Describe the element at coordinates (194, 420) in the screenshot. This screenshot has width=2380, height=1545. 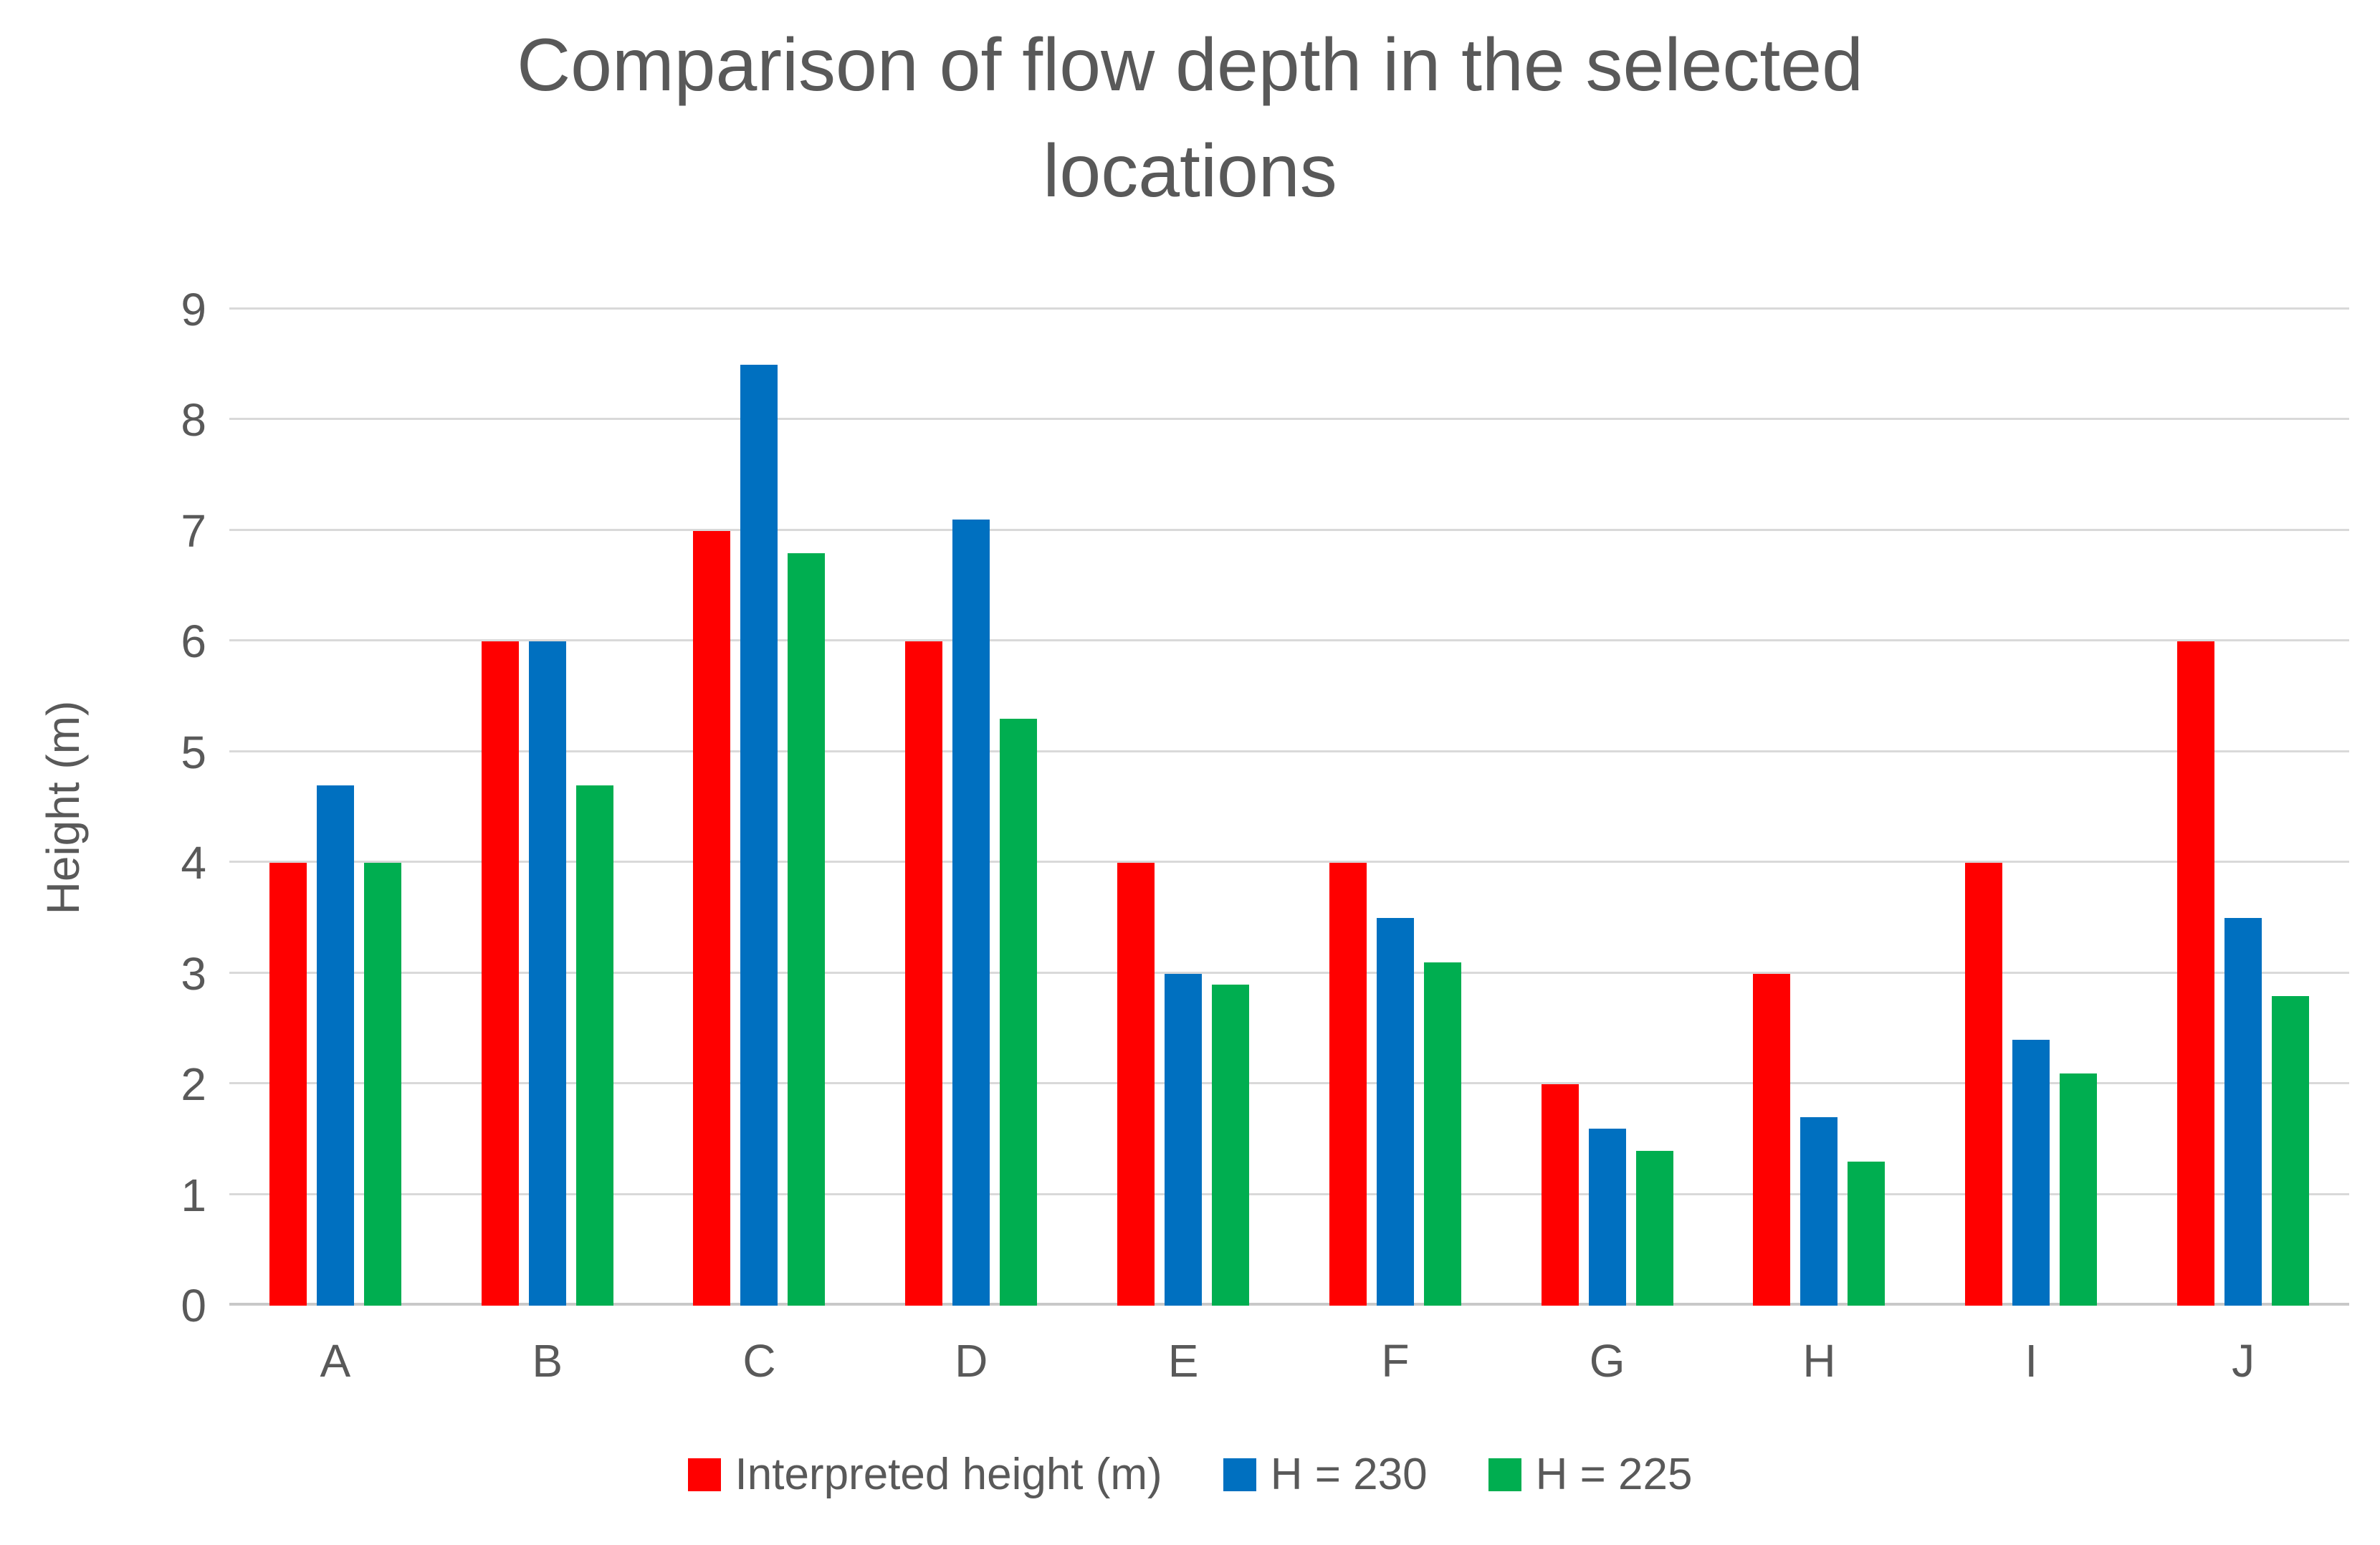
I see `y-tick-label-8: 8` at that location.